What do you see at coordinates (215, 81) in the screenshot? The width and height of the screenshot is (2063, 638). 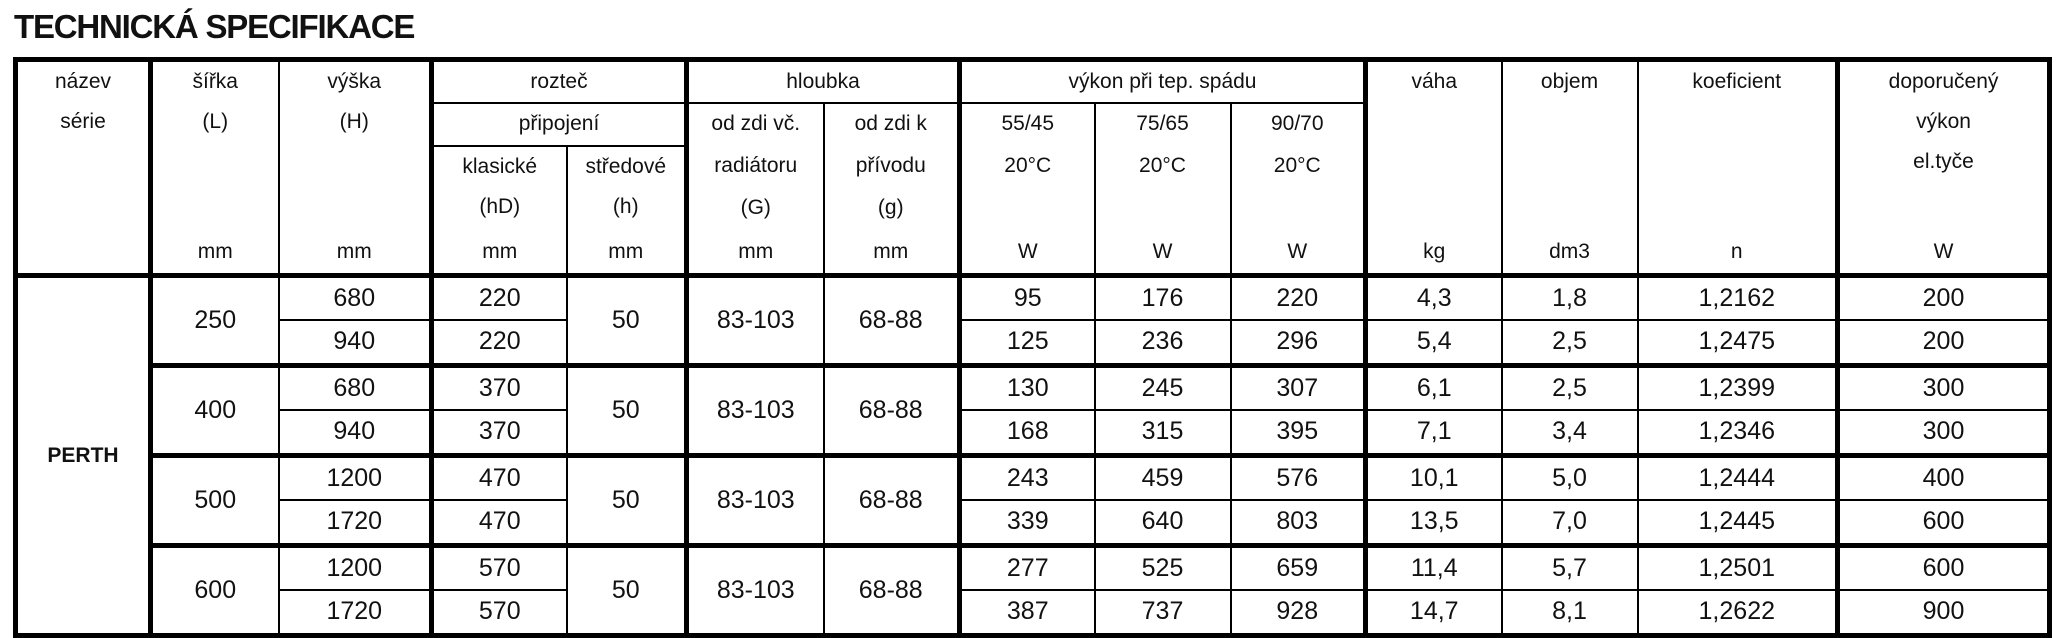 I see `header-line: šířka` at bounding box center [215, 81].